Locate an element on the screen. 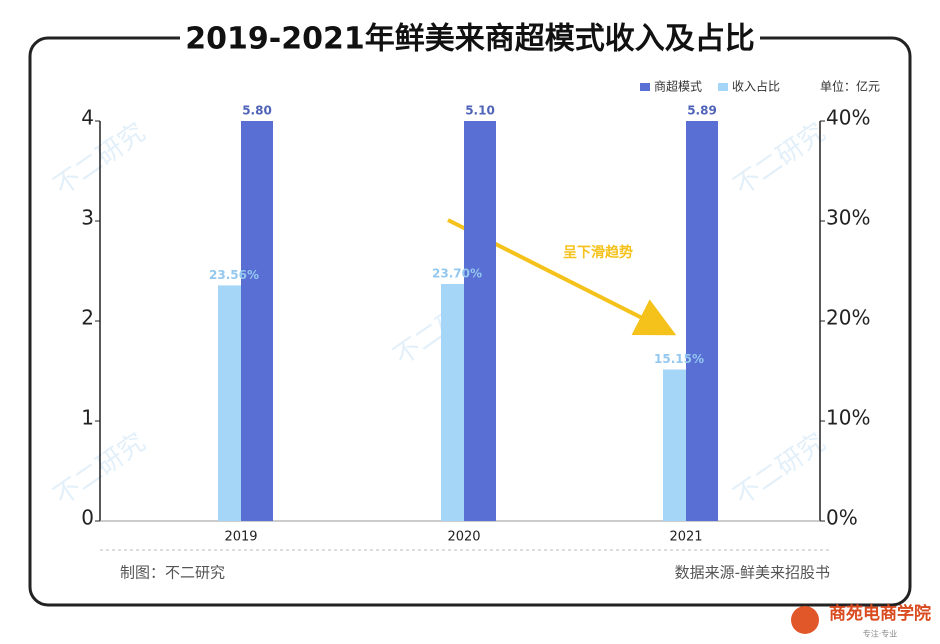  brand-logo is located at coordinates (805, 620).